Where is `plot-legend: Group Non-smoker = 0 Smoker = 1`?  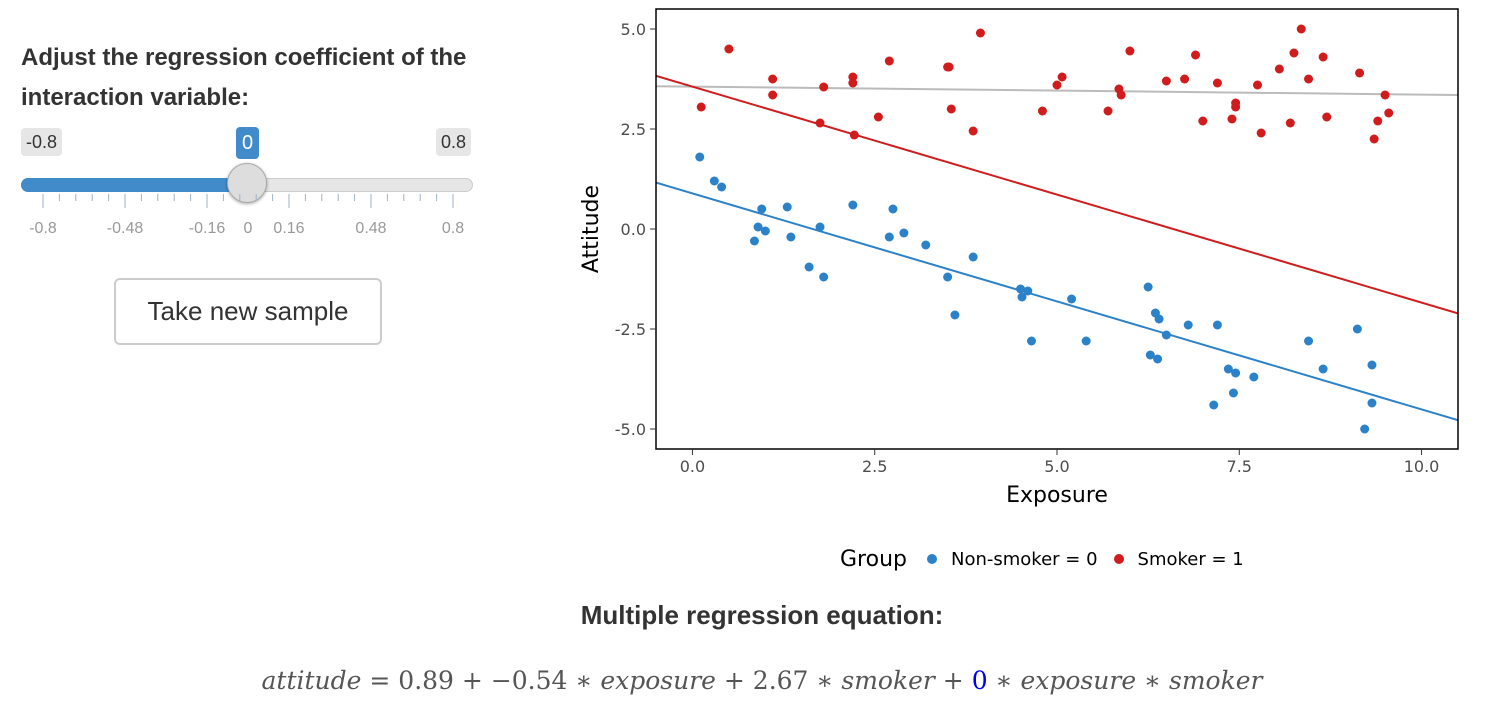 plot-legend: Group Non-smoker = 0 Smoker = 1 is located at coordinates (1050, 559).